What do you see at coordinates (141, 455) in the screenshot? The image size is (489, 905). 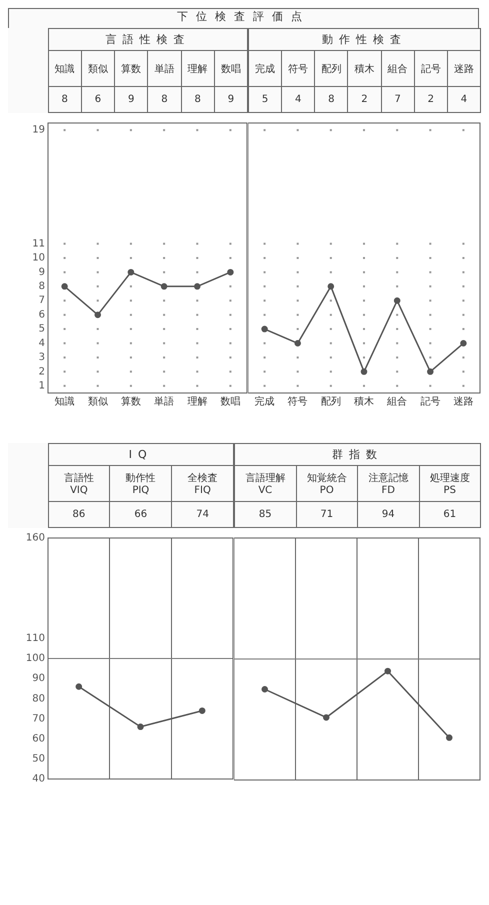 I see `chart-subtitle: IQ` at bounding box center [141, 455].